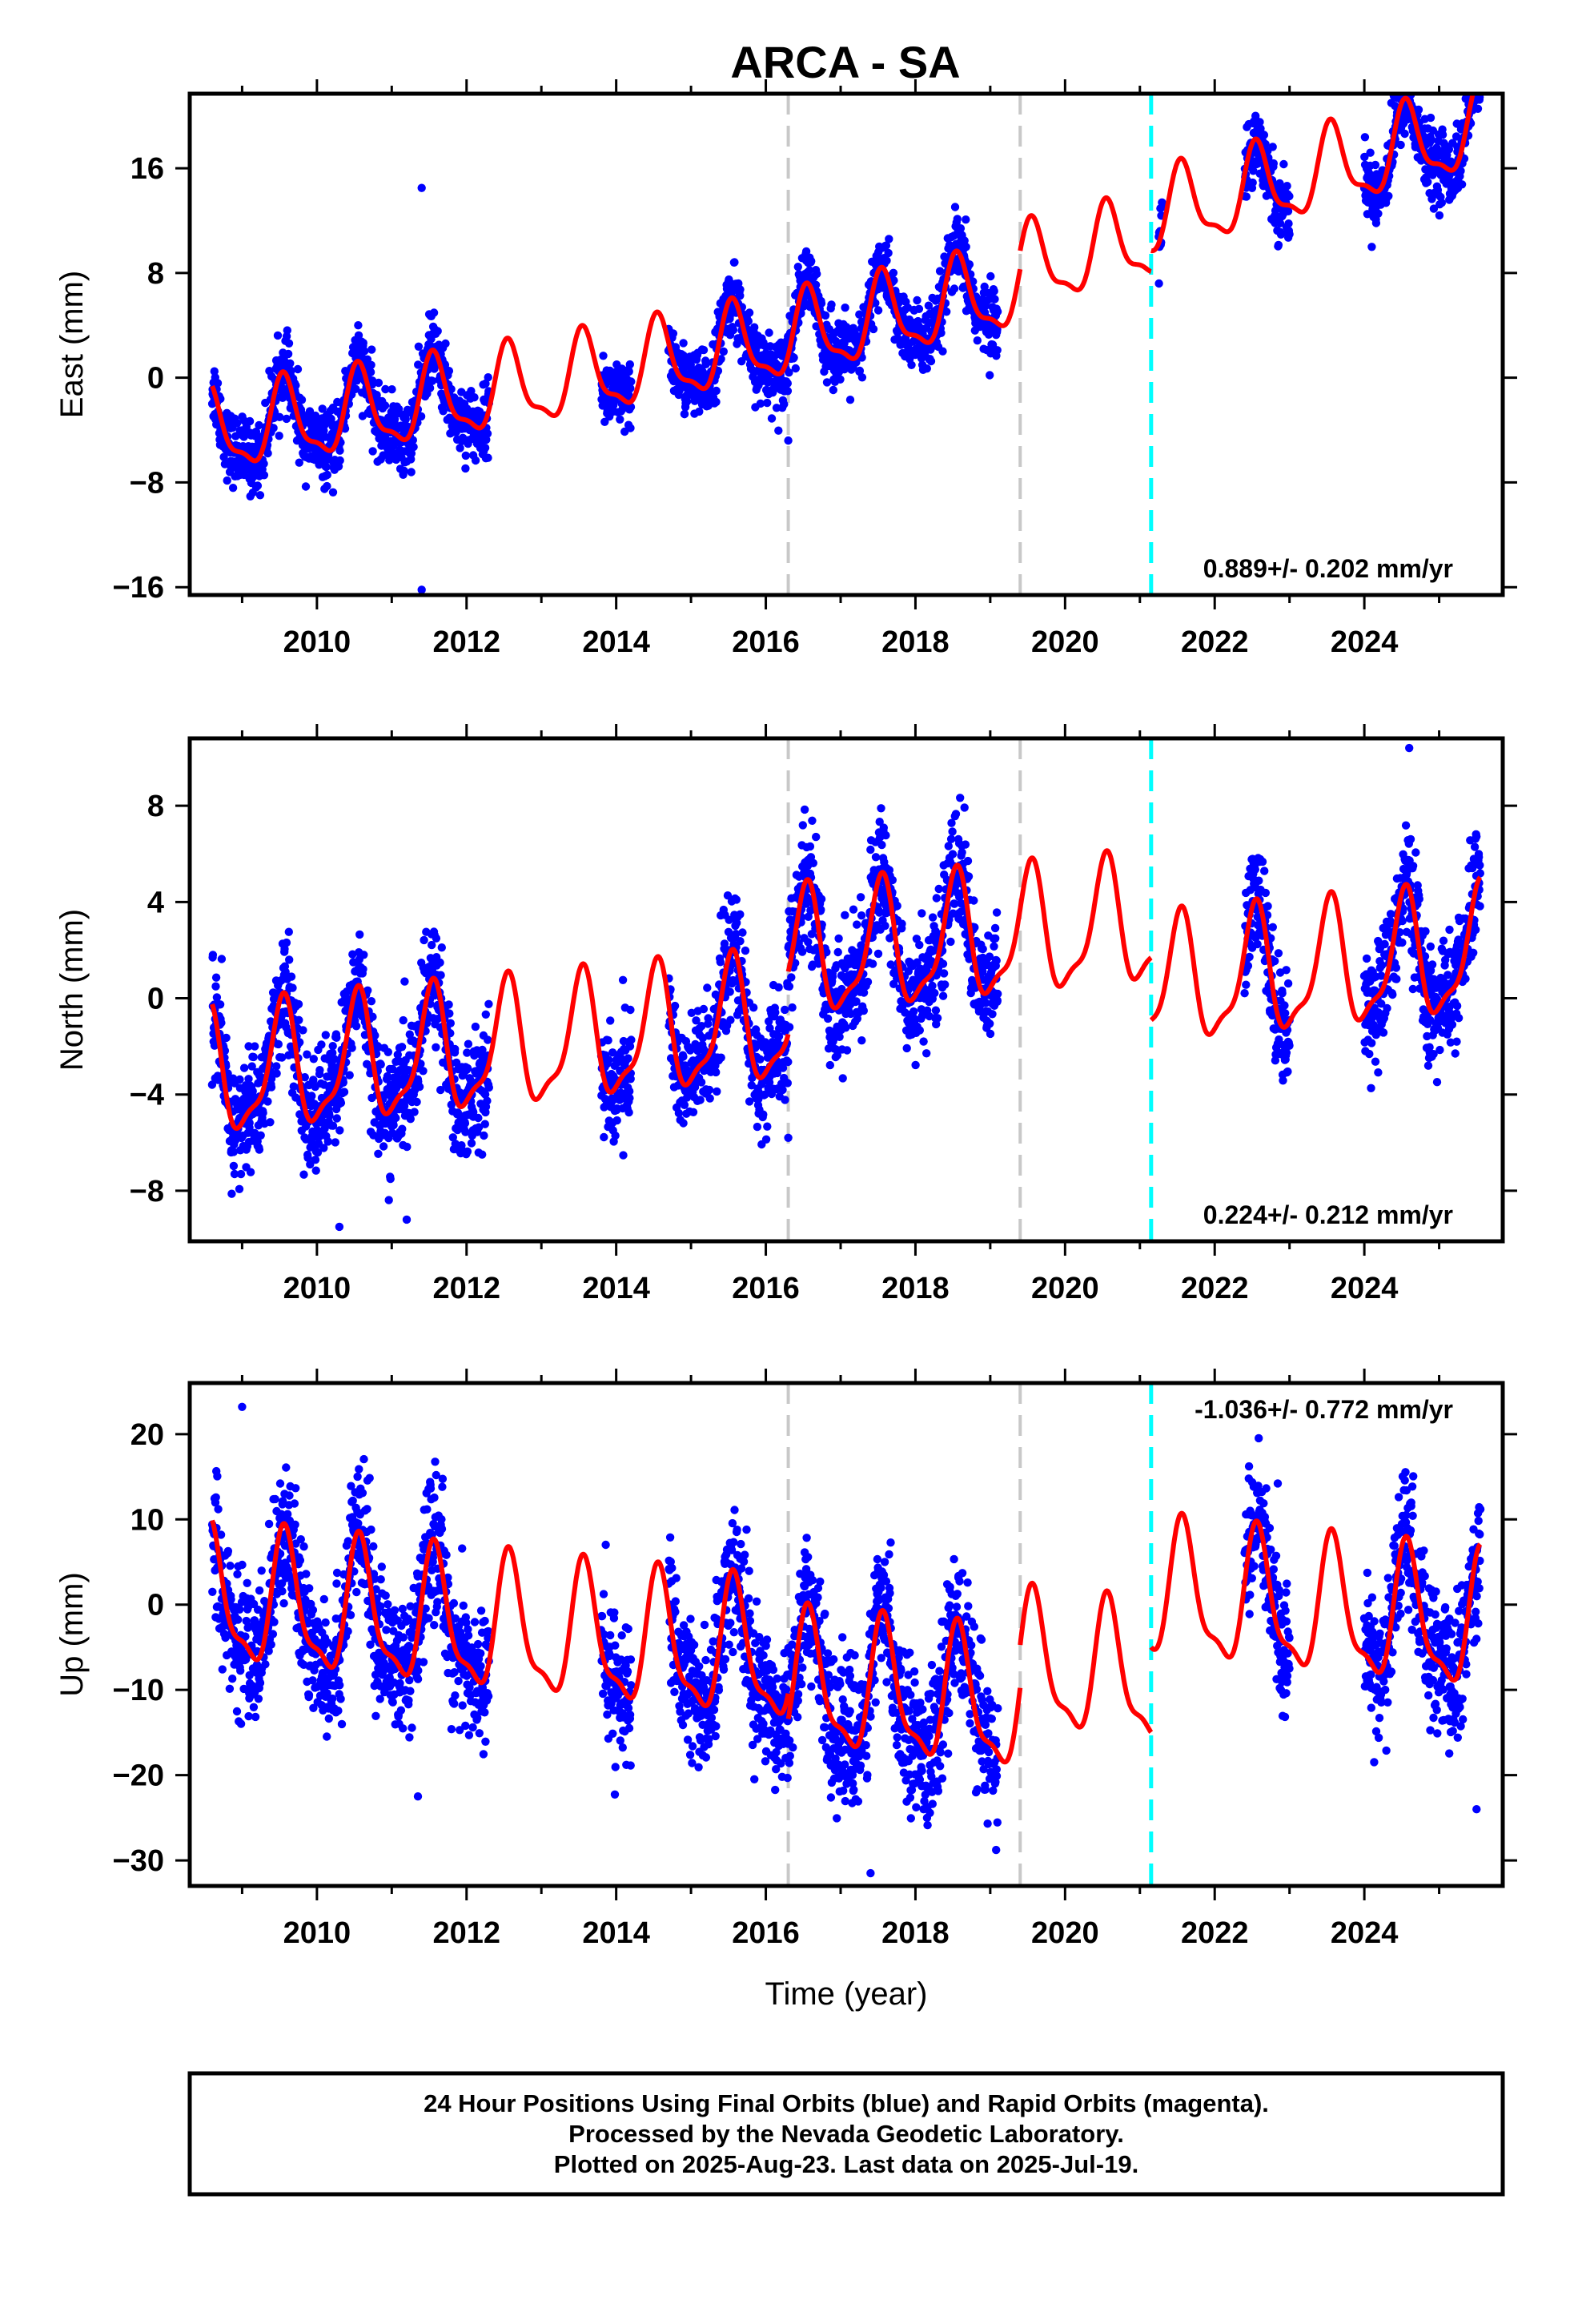  Describe the element at coordinates (317, 642) in the screenshot. I see `x-tick-label: 2010` at that location.